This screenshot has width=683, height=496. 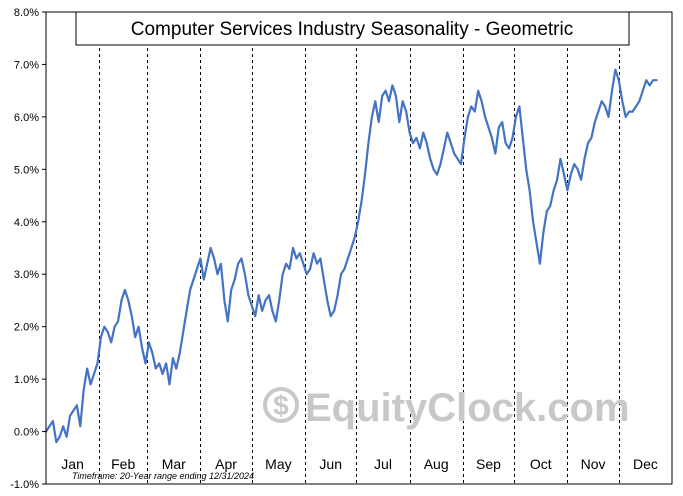 What do you see at coordinates (593, 464) in the screenshot?
I see `x-tick-label-nov: Nov` at bounding box center [593, 464].